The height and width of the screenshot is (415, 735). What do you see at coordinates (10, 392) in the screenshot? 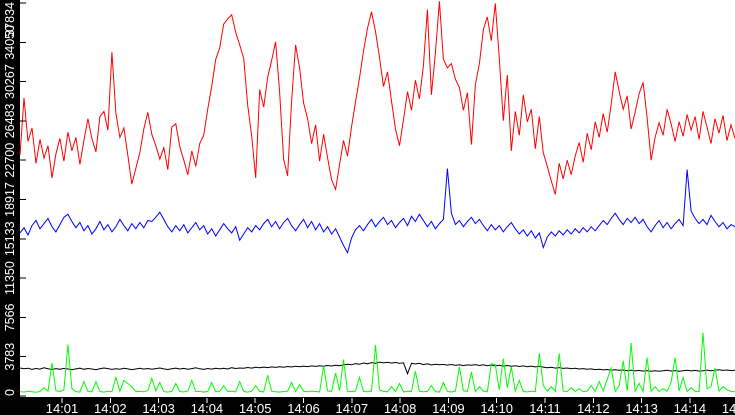
I see `y-tick-label: 0` at bounding box center [10, 392].